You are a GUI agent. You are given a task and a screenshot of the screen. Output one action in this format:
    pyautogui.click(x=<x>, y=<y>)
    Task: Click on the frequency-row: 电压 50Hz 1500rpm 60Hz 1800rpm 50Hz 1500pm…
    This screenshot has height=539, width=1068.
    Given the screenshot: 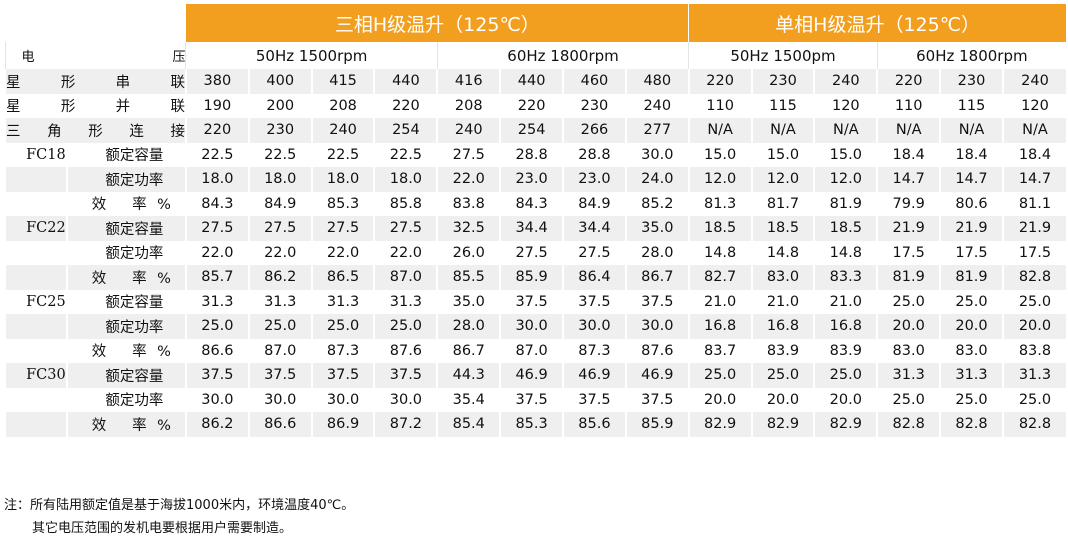 What is the action you would take?
    pyautogui.click(x=535, y=55)
    